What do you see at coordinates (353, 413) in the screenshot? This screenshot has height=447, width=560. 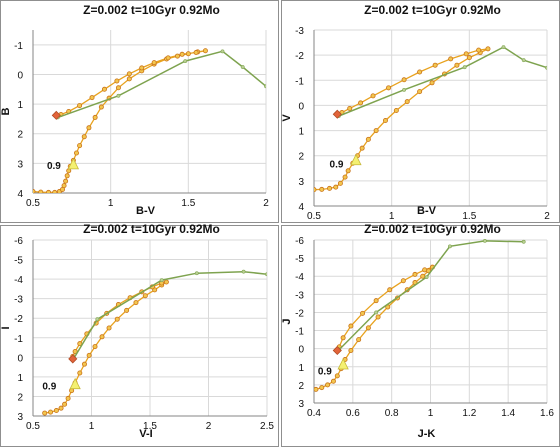 I see `x-tick-label: 0.6` at bounding box center [353, 413].